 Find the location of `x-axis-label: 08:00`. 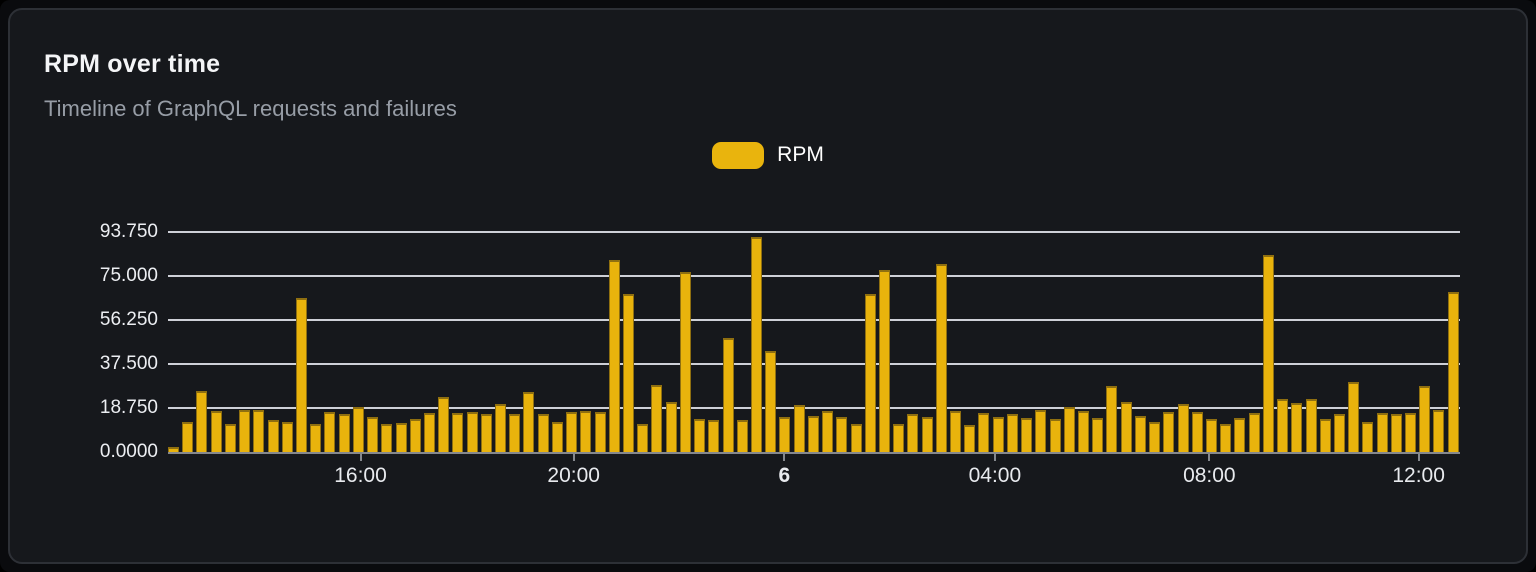

x-axis-label: 08:00 is located at coordinates (1209, 475).